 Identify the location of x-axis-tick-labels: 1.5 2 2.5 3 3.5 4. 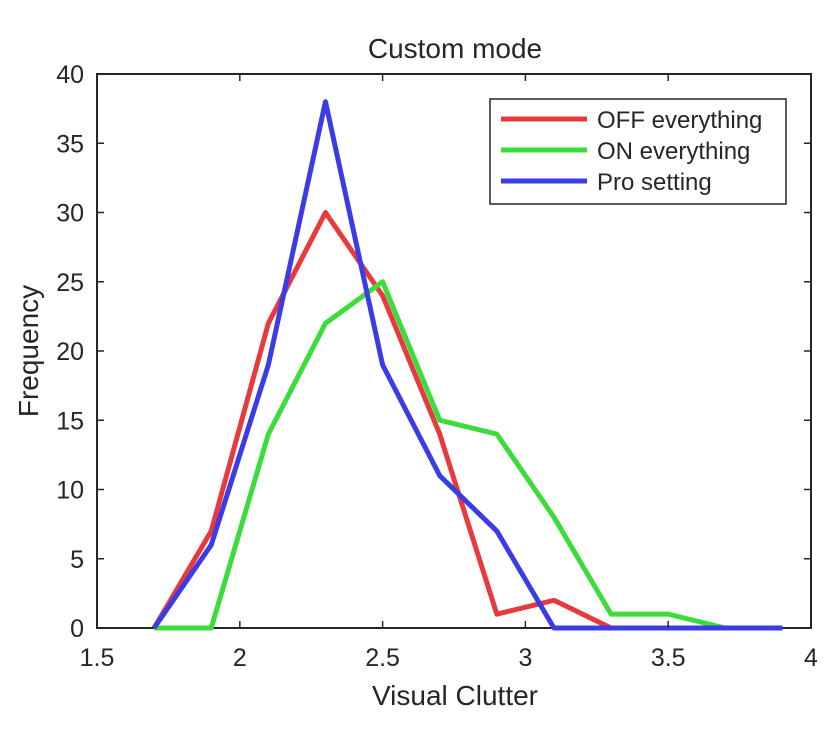
(449, 658).